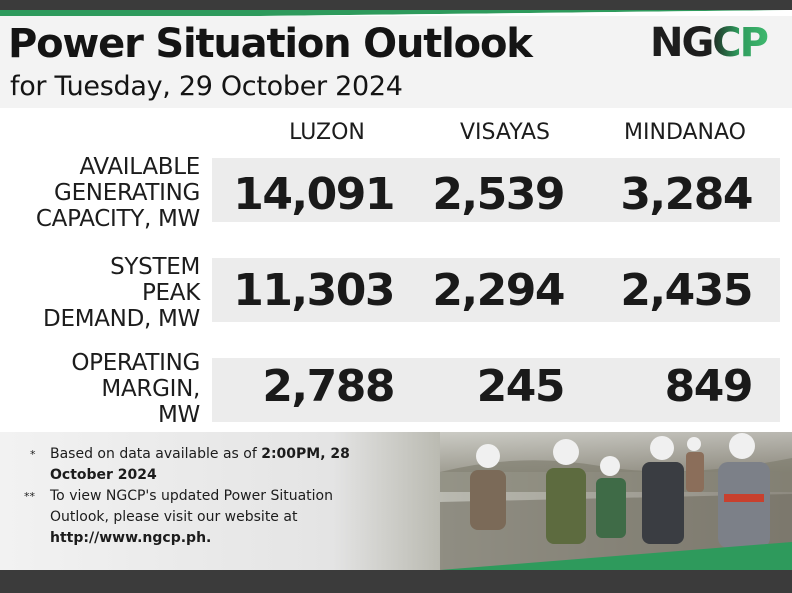 The width and height of the screenshot is (792, 593). I want to click on row-label-line: OPERATING, so click(135, 363).